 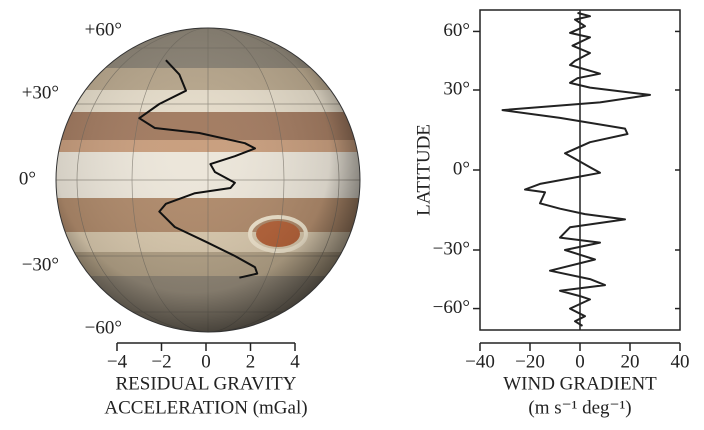 I want to click on y-axis-title: LATITUDE, so click(x=423, y=170).